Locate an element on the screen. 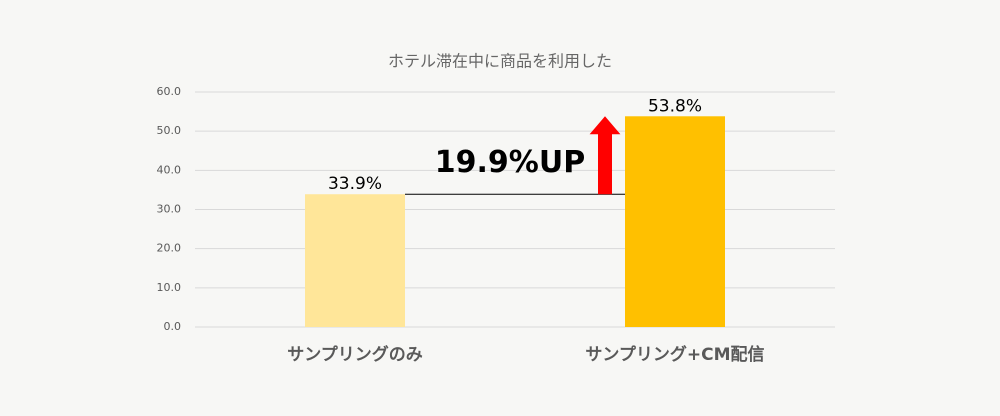  y-tick-label: 30.0 is located at coordinates (169, 209).